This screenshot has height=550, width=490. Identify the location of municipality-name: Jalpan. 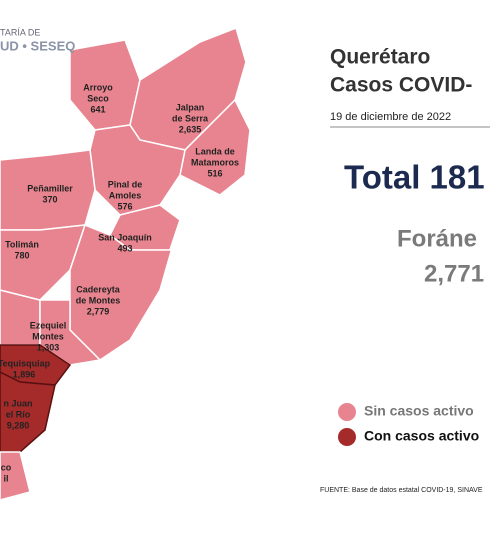
(190, 107).